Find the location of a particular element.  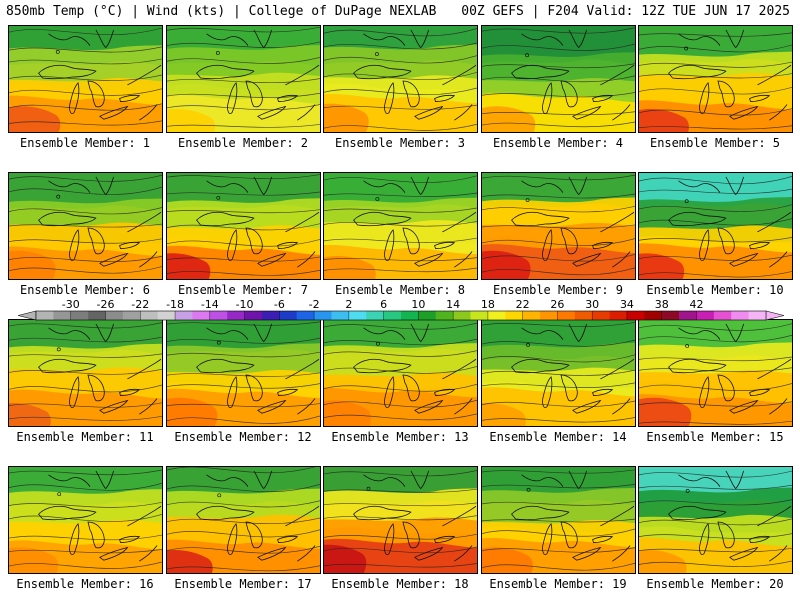

ensemble-member-label: Ensemble Member: 20 is located at coordinates (715, 584).